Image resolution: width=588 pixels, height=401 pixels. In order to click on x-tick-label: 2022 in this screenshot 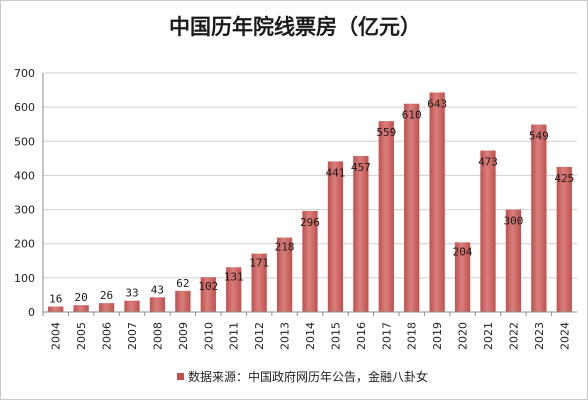, I will do `click(513, 336)`.